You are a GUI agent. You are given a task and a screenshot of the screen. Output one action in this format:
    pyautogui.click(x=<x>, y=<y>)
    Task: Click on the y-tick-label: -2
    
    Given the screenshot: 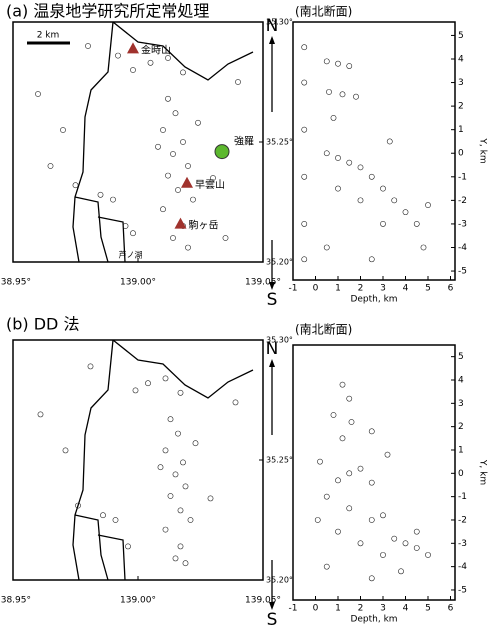 What is the action you would take?
    pyautogui.click(x=462, y=520)
    